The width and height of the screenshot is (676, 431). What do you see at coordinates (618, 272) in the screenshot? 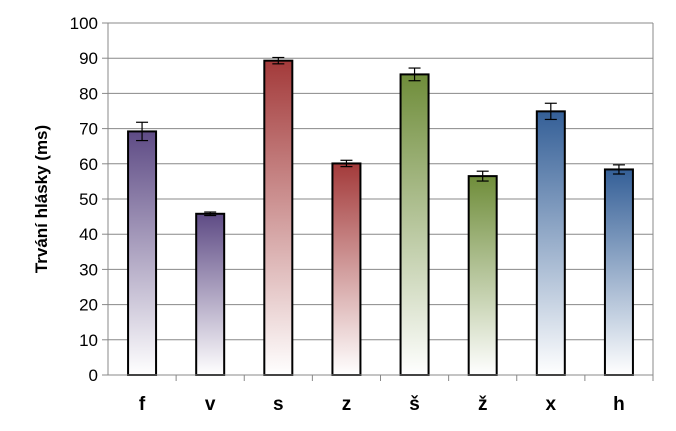
I see `bar-h` at bounding box center [618, 272].